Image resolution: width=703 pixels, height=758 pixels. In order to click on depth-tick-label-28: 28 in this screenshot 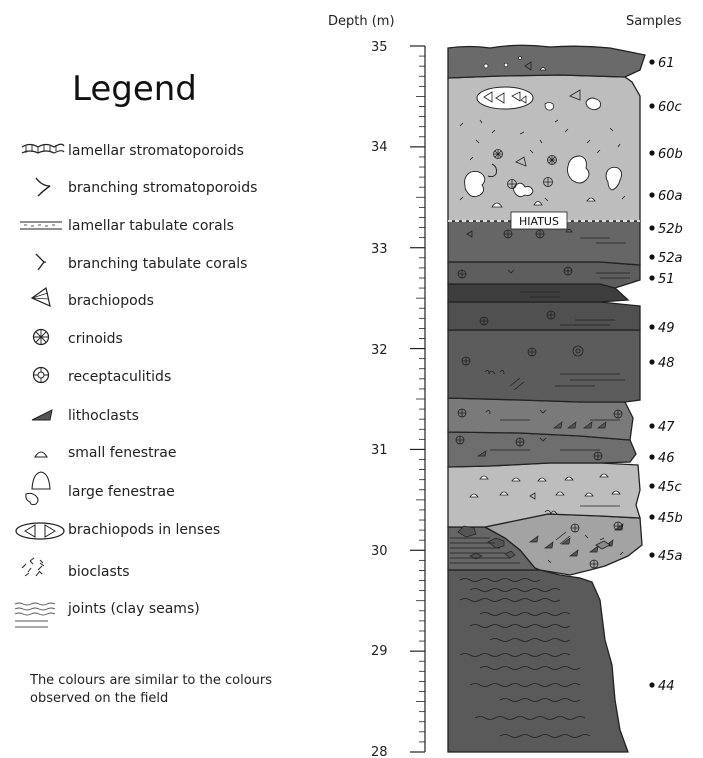, I will do `click(379, 751)`.